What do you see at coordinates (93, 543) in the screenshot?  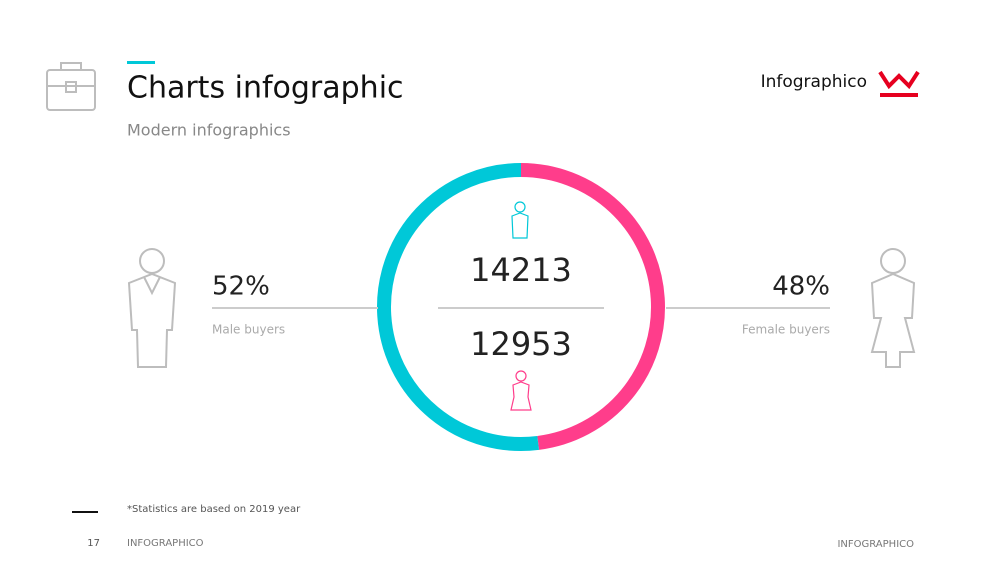 I see `page-number: 17` at bounding box center [93, 543].